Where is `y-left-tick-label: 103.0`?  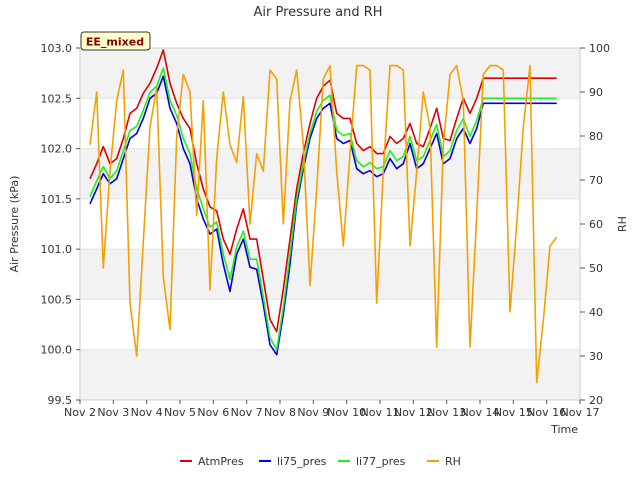
y-left-tick-label: 103.0 is located at coordinates (57, 48).